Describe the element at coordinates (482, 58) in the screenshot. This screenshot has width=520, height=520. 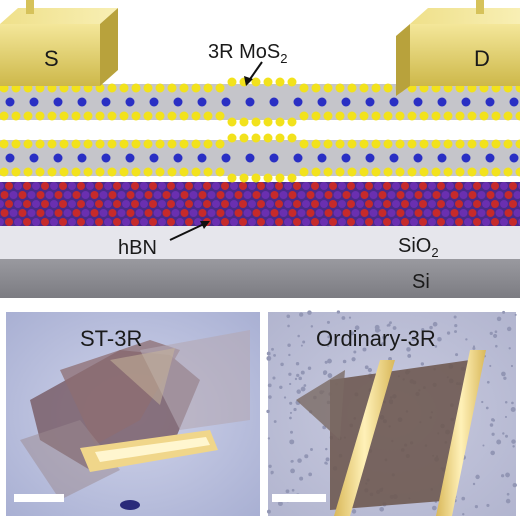
I see `drain-label: D` at that location.